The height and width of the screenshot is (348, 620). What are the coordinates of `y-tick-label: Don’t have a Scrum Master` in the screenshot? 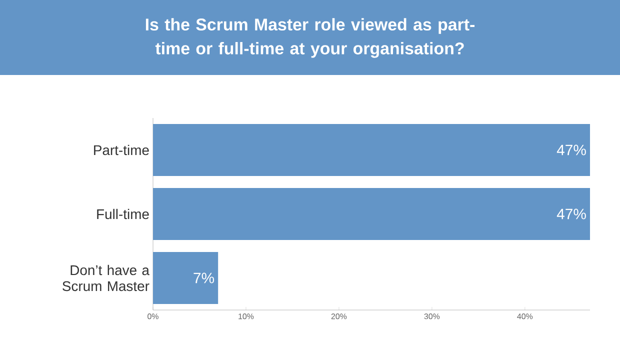 It's located at (106, 278).